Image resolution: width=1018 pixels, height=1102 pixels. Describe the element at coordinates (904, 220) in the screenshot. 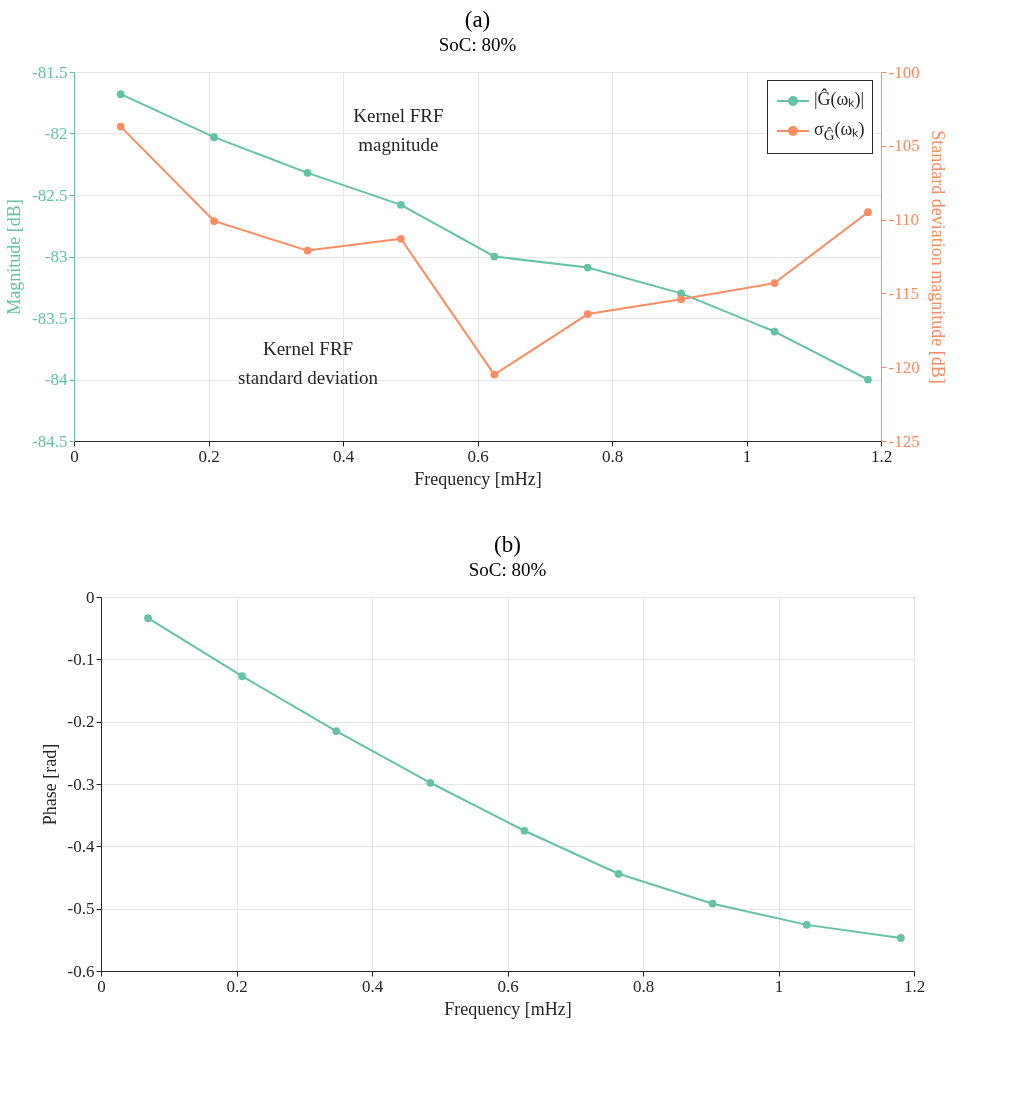

I see `y2-tick-label: -110` at that location.